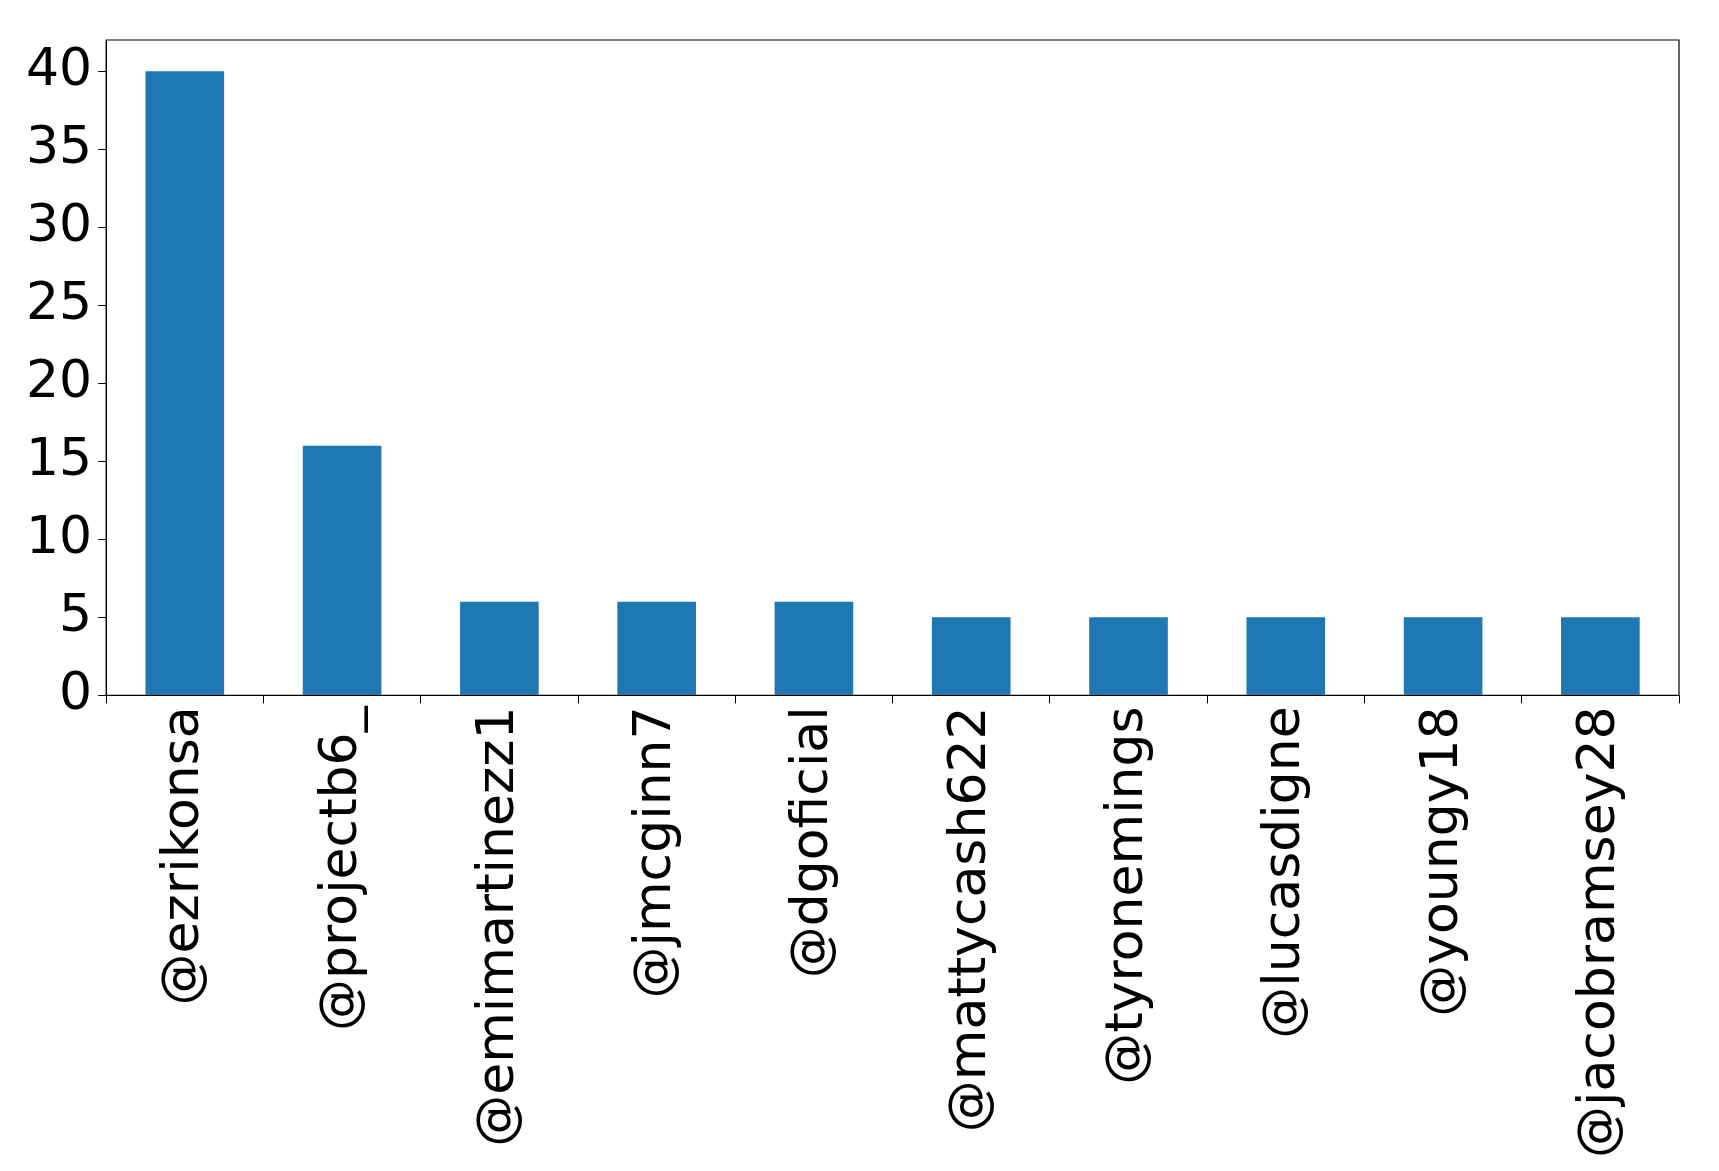 Image resolution: width=1719 pixels, height=1171 pixels. Describe the element at coordinates (59, 378) in the screenshot. I see `y-tick-label: 20` at that location.